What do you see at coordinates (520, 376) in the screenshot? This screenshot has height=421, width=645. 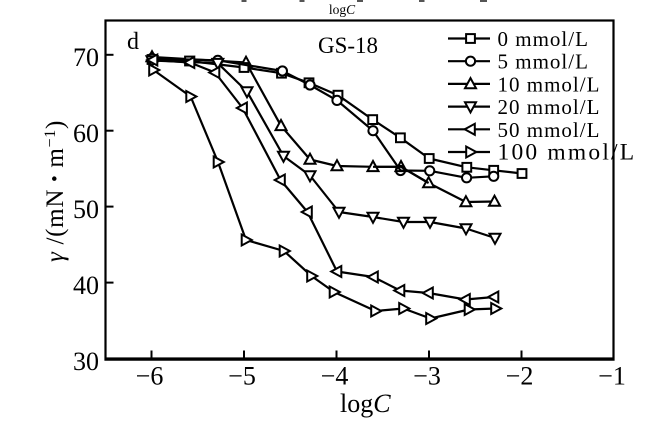 I see `svg-text: −2` at bounding box center [520, 376].